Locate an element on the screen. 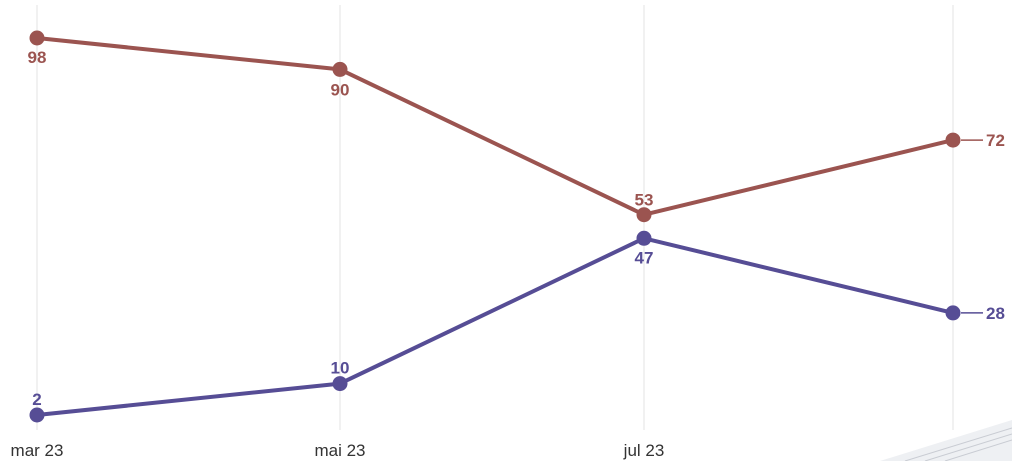 The width and height of the screenshot is (1012, 461). x-tick-label: mar 23 is located at coordinates (37, 450).